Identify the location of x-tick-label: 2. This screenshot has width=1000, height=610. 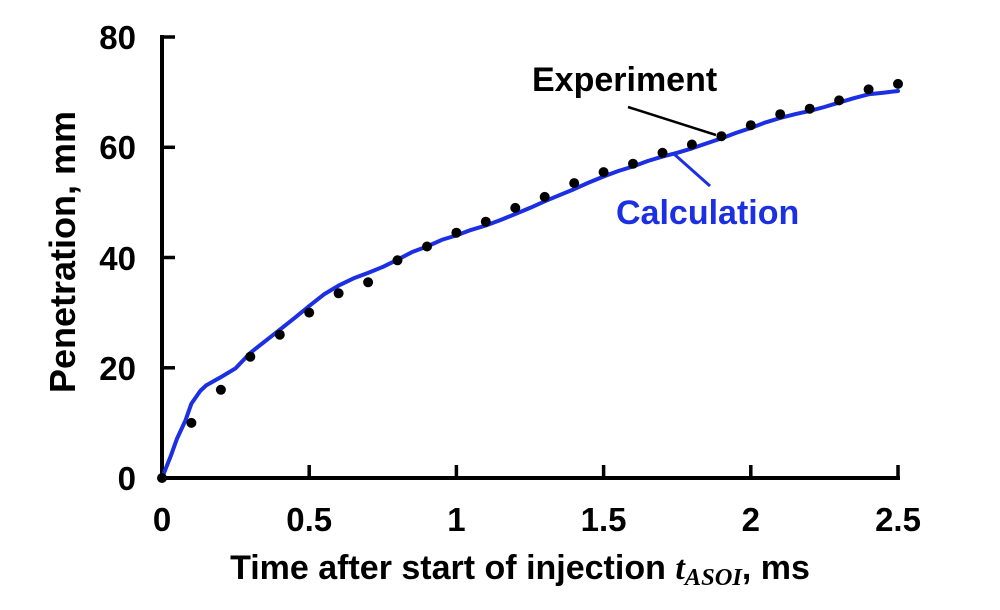
(750, 519).